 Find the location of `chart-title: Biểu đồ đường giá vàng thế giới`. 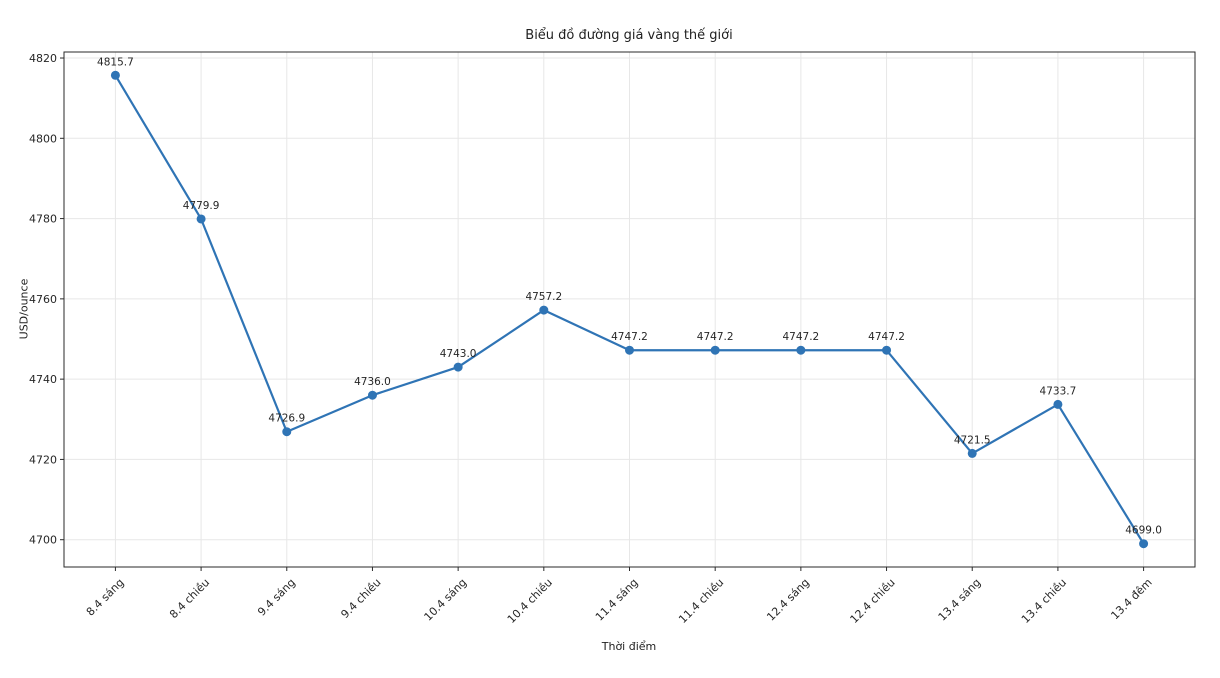

chart-title: Biểu đồ đường giá vàng thế giới is located at coordinates (629, 35).